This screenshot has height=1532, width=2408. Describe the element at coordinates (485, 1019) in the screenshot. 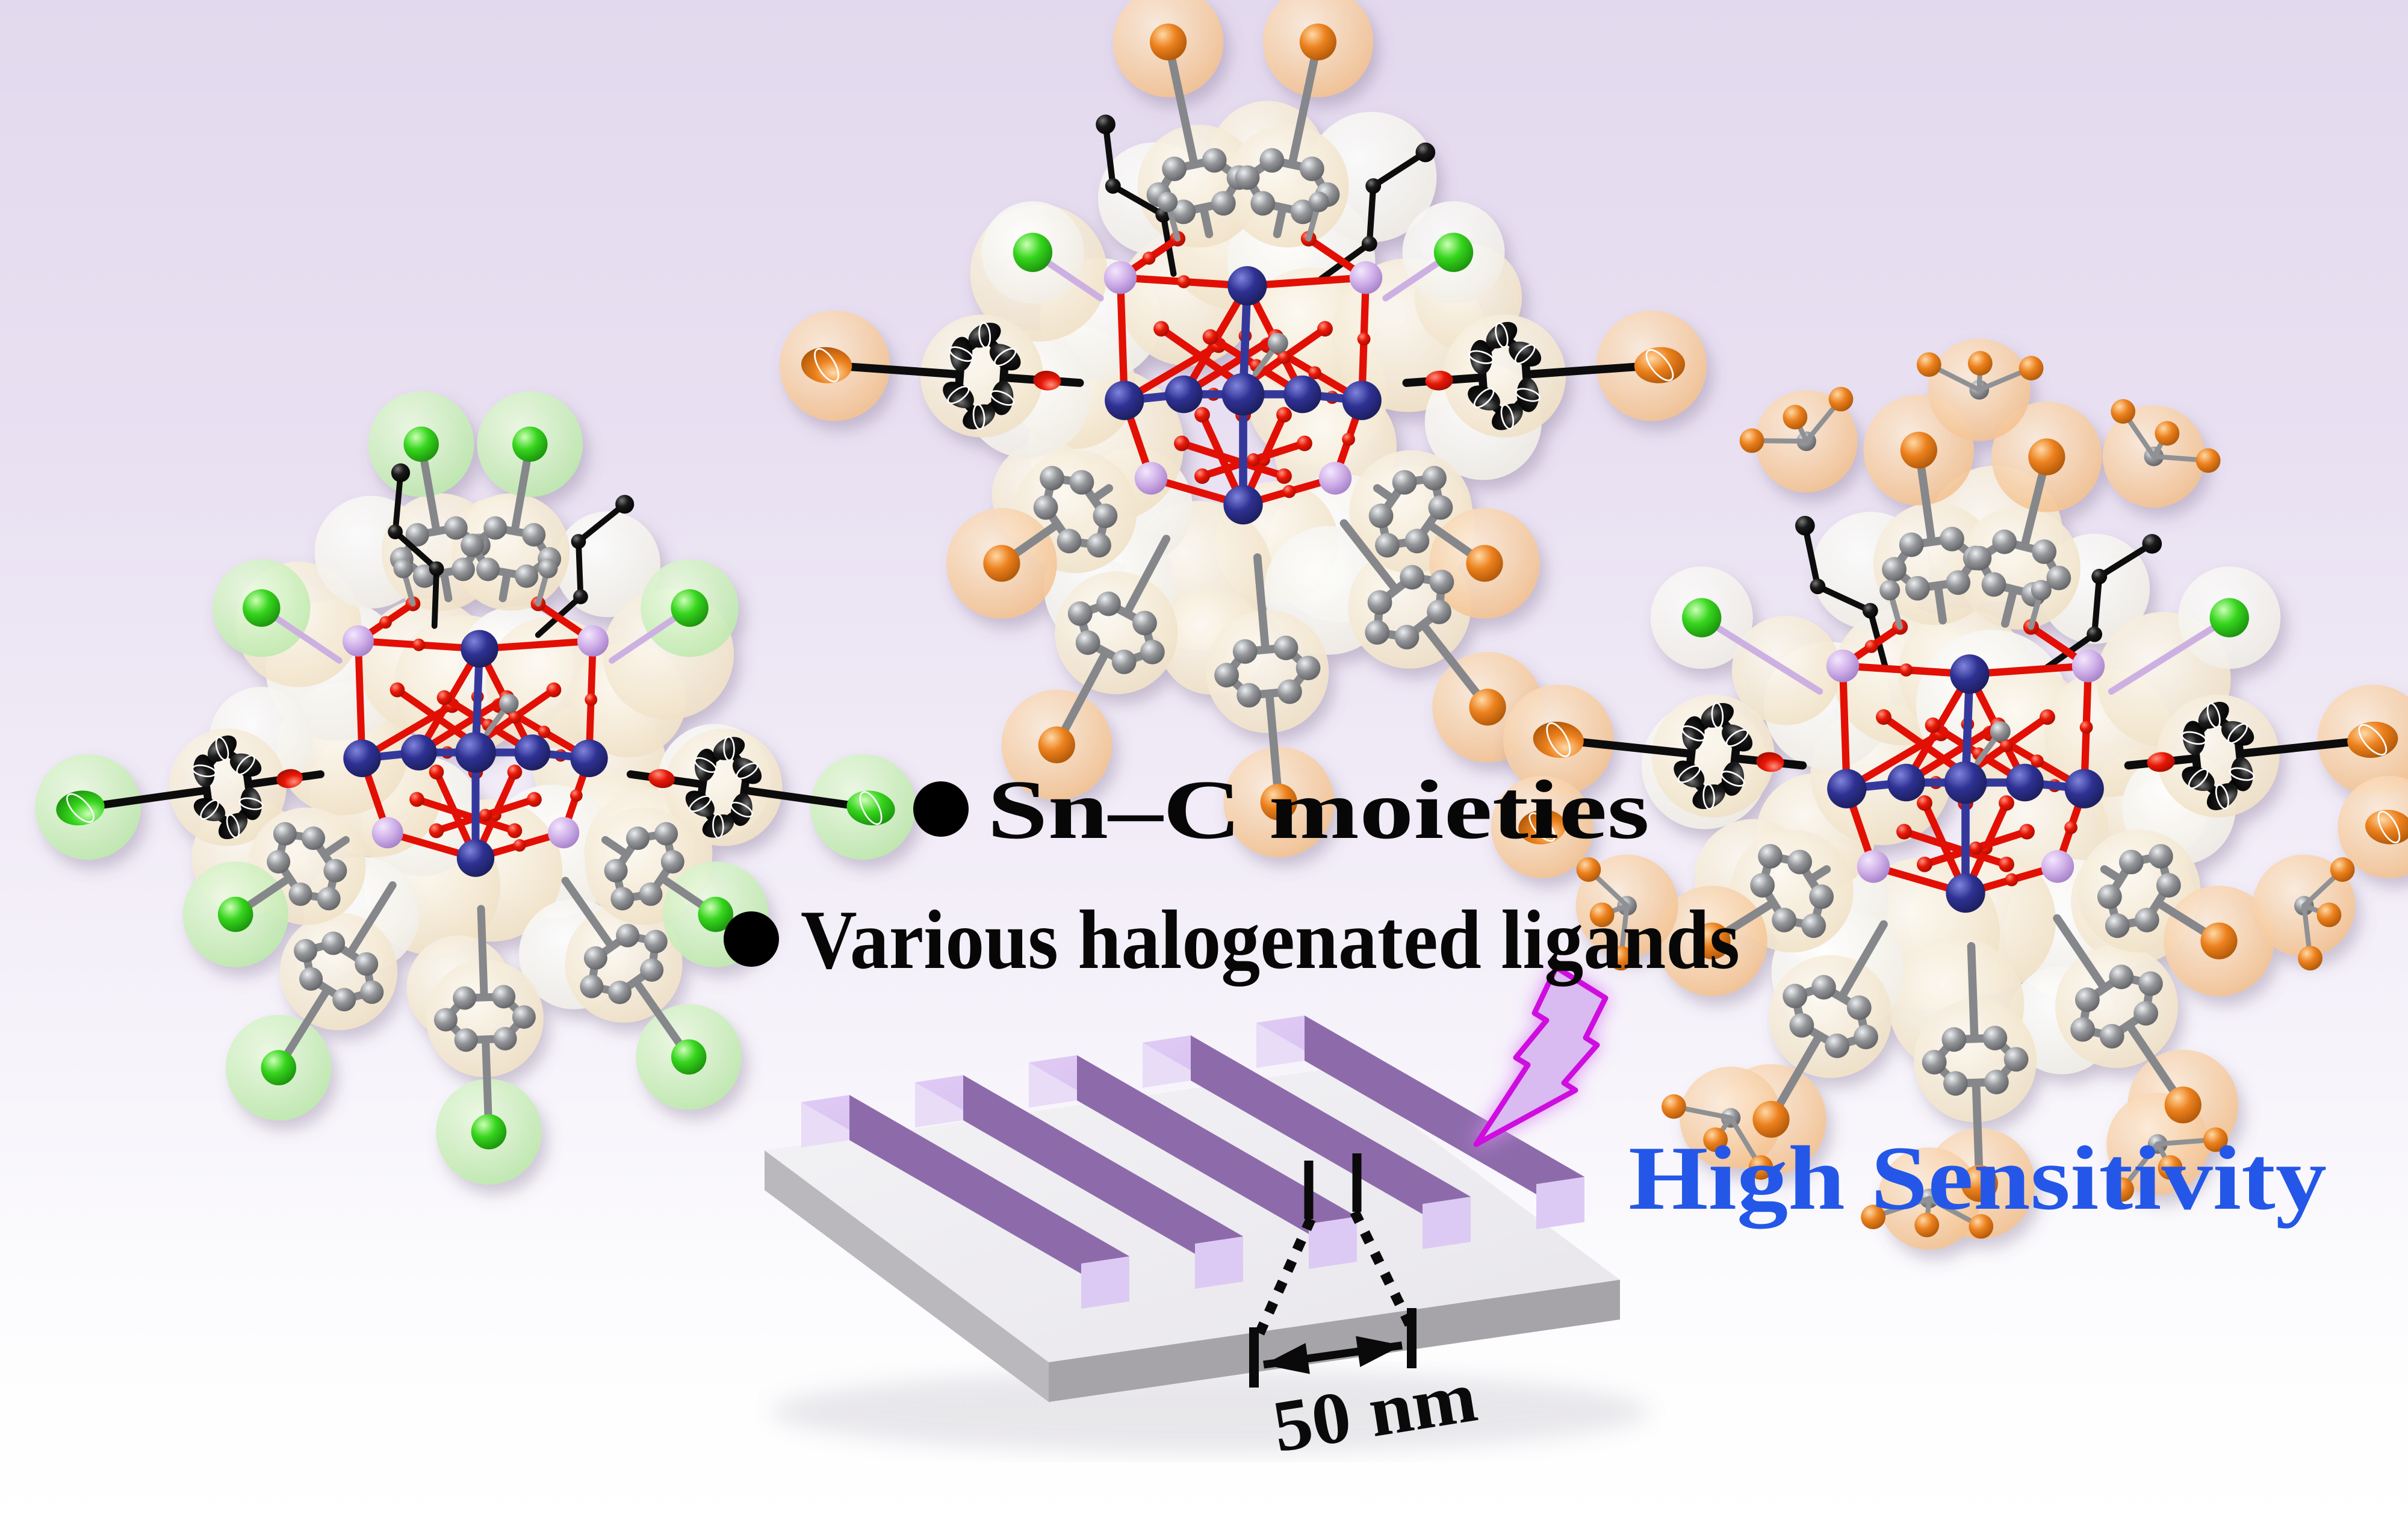

I see `halo-sphere` at that location.